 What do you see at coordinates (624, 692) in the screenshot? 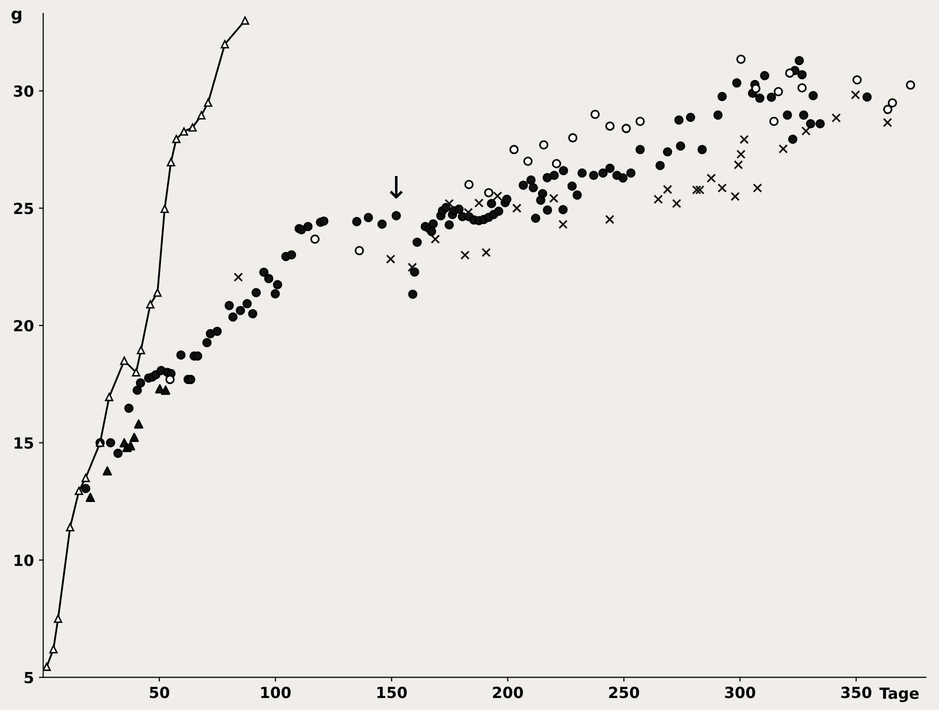
I see `x-tick-label: 250` at bounding box center [624, 692].